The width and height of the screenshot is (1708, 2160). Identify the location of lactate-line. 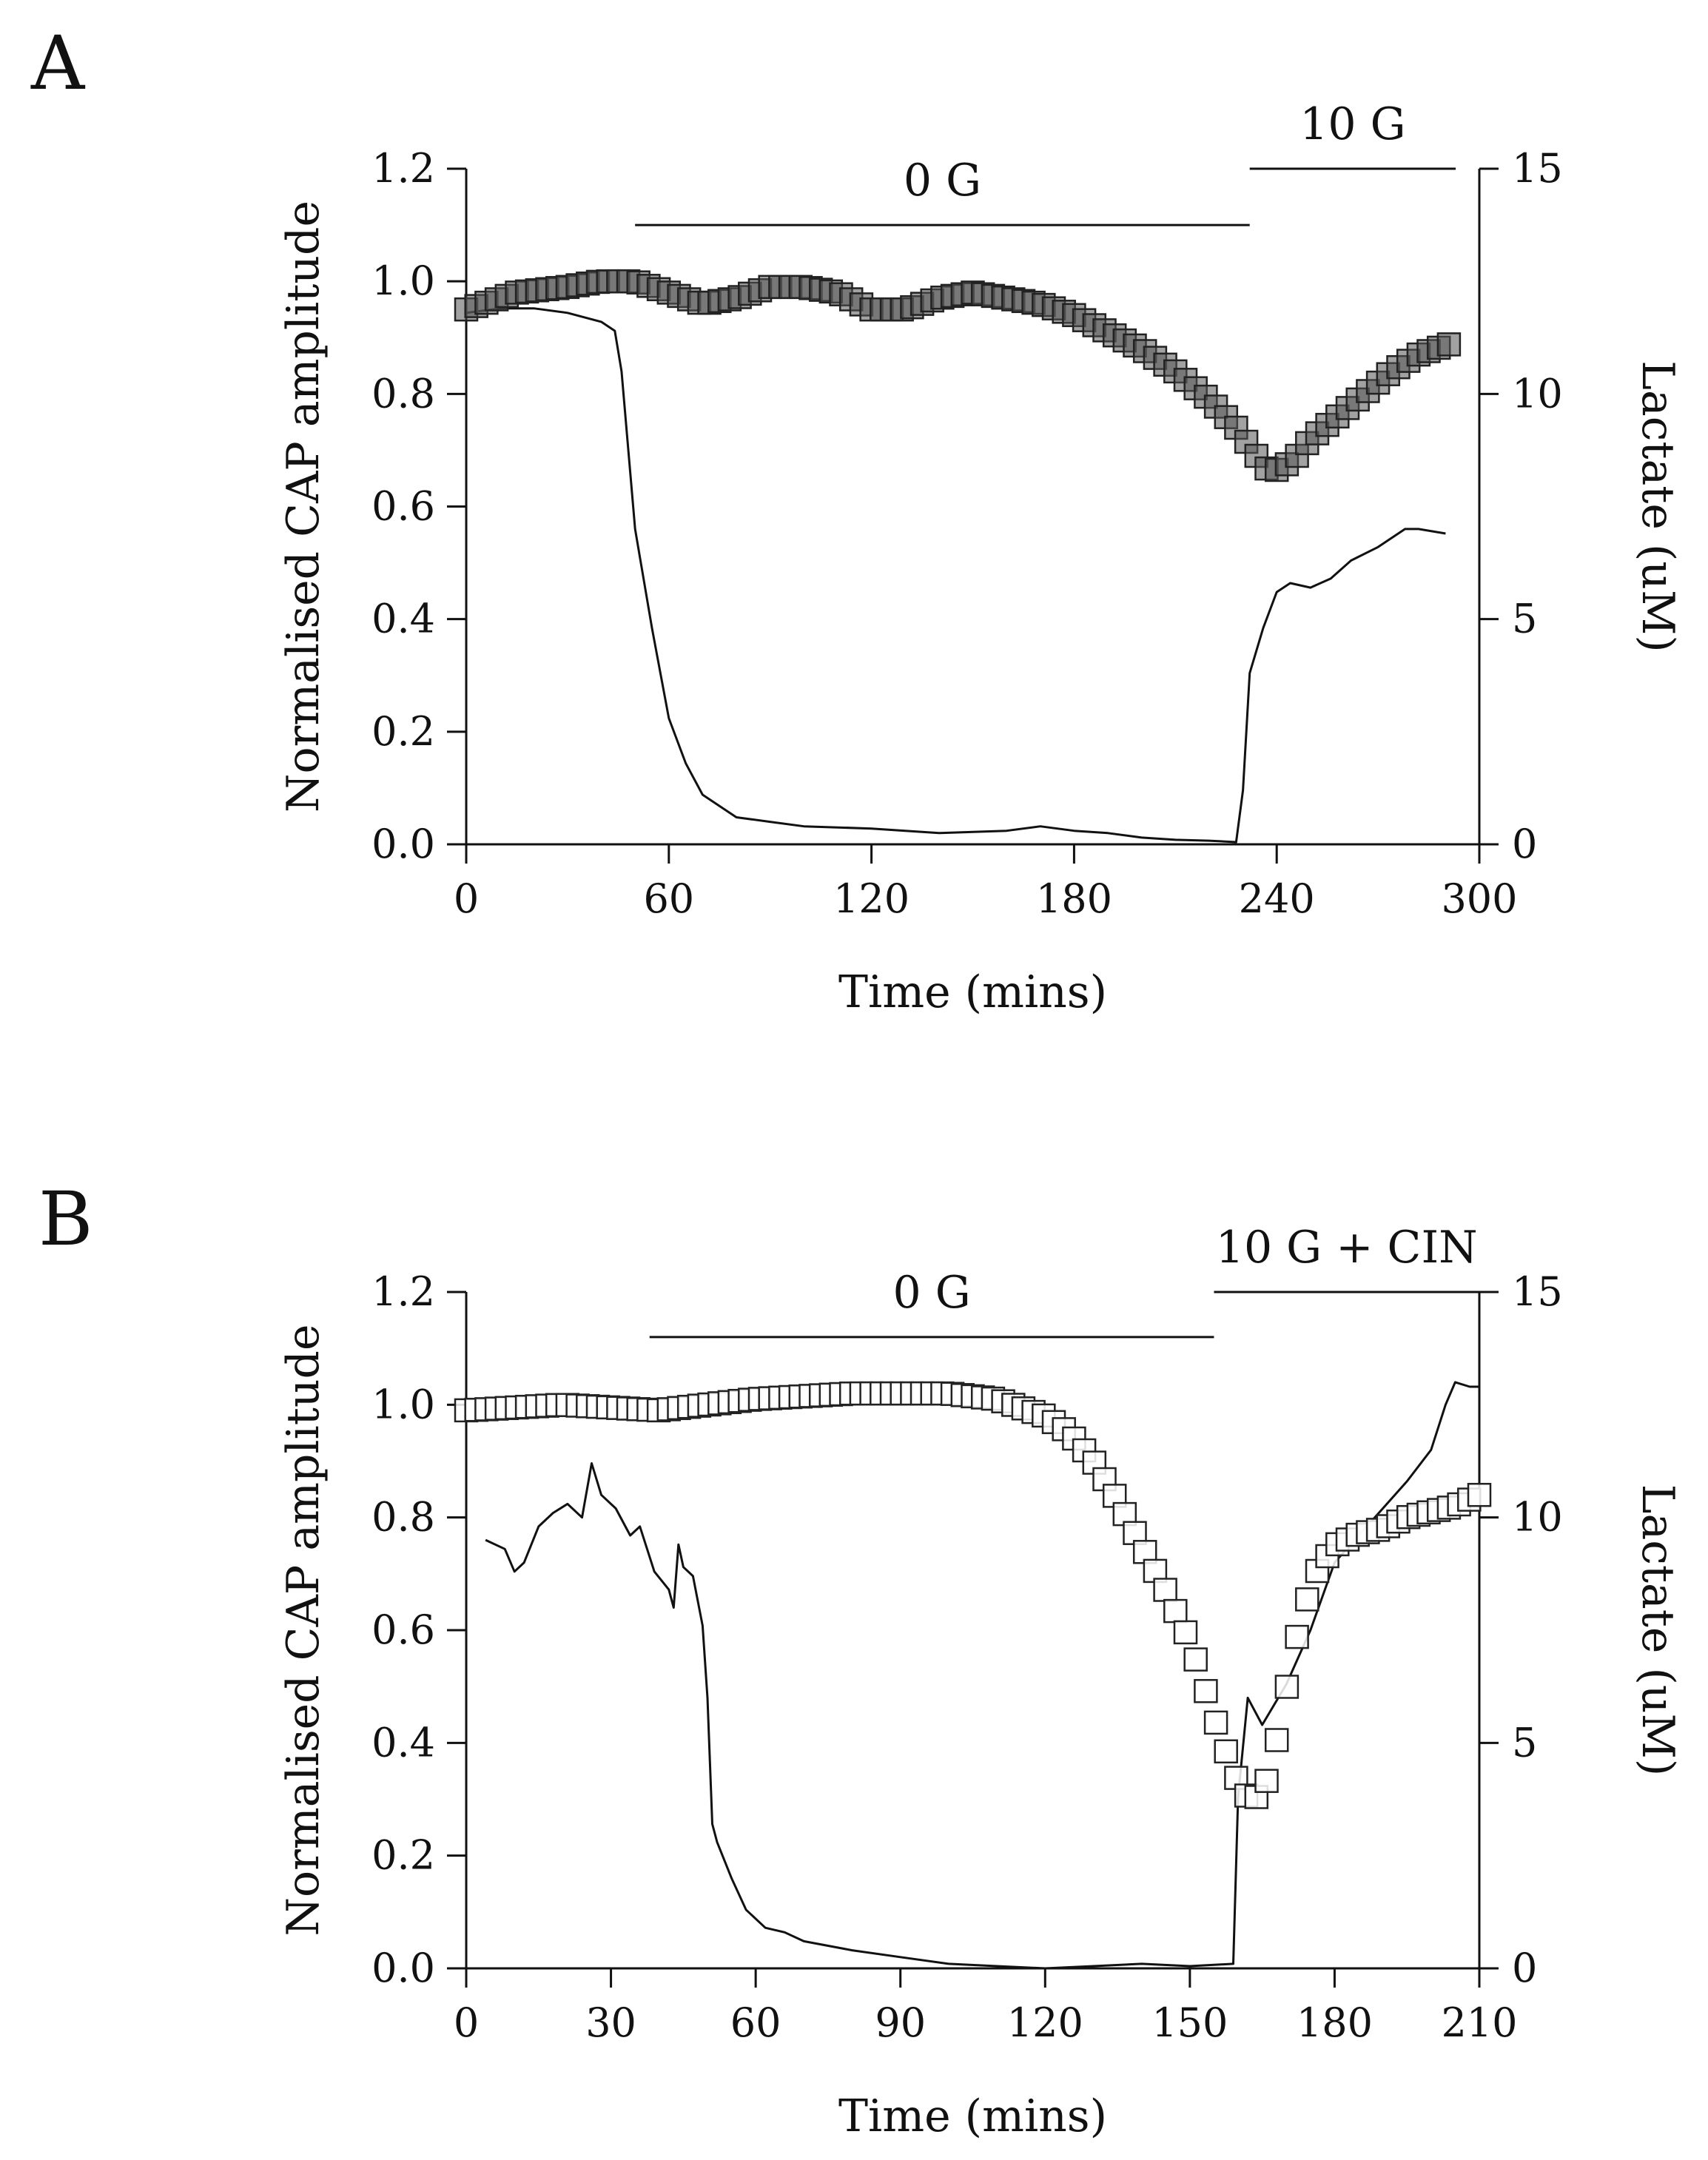
(955, 575).